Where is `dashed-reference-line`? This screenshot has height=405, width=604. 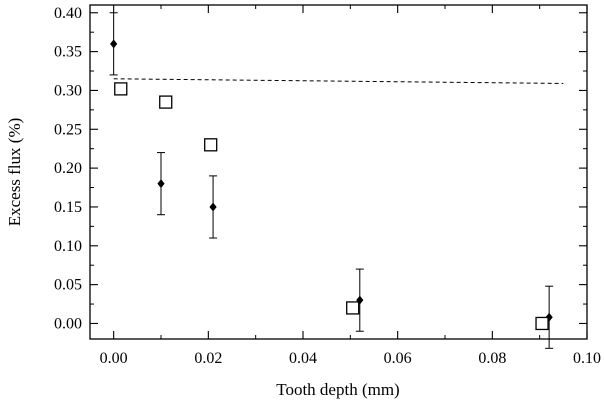
dashed-reference-line is located at coordinates (338, 81).